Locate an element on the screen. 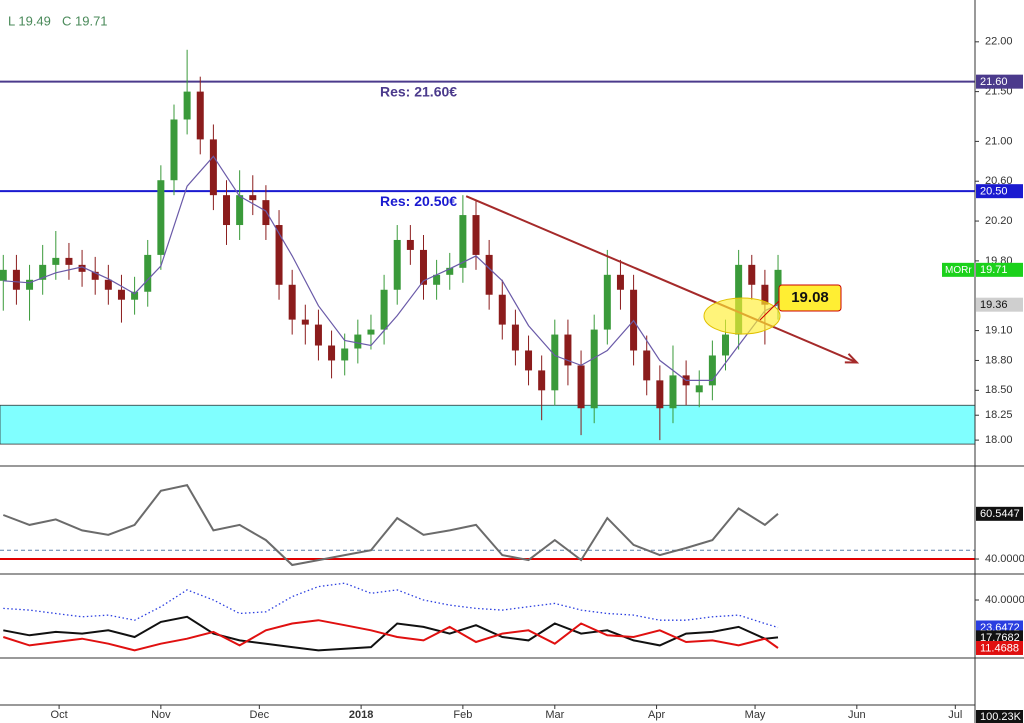 Image resolution: width=1024 pixels, height=723 pixels. callout-box is located at coordinates (810, 298).